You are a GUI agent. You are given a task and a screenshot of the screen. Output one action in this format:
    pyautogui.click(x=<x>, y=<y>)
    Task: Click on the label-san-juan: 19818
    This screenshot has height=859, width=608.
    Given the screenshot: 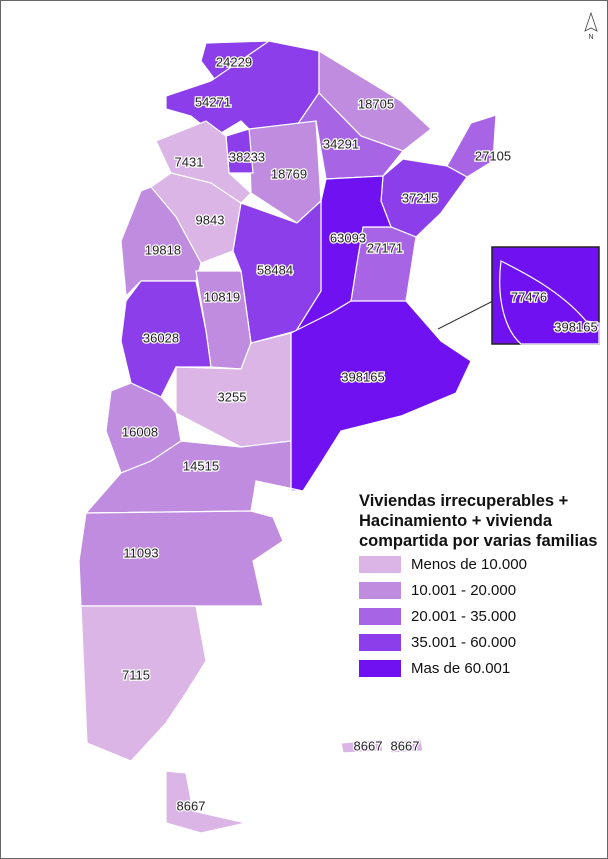 What is the action you would take?
    pyautogui.click(x=163, y=249)
    